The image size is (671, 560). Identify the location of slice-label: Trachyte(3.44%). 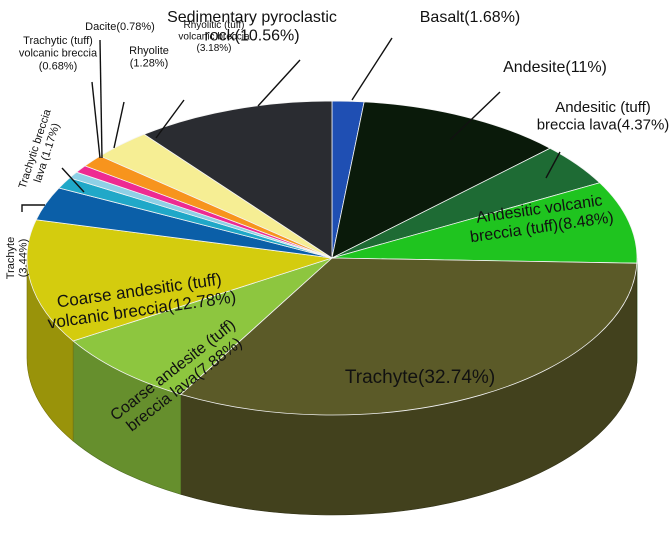
(17, 258).